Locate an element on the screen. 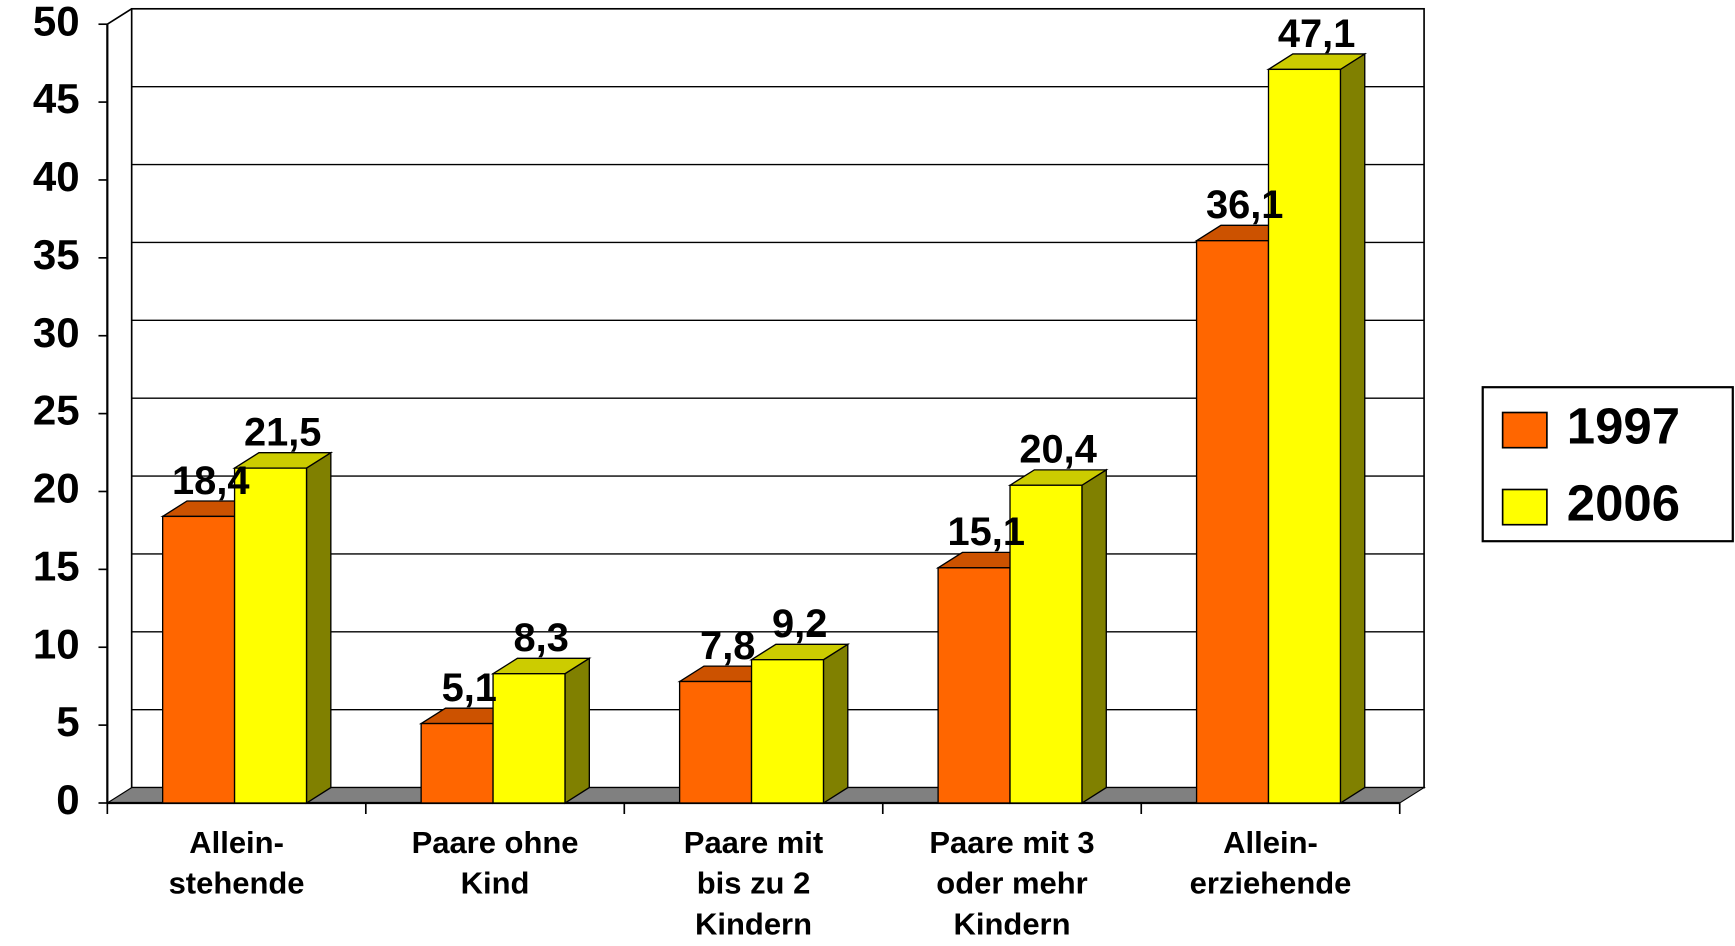  y-tick-label: 20 is located at coordinates (56, 488).